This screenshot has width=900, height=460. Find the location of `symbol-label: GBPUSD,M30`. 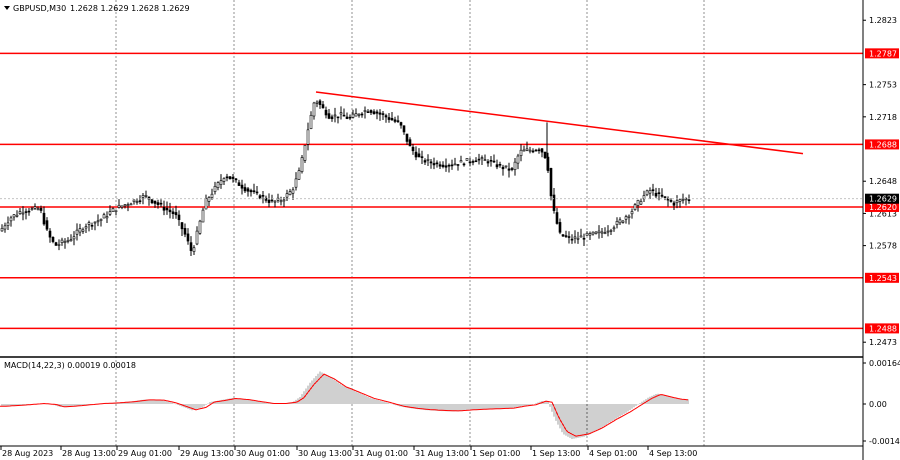

symbol-label: GBPUSD,M30 is located at coordinates (39, 8).